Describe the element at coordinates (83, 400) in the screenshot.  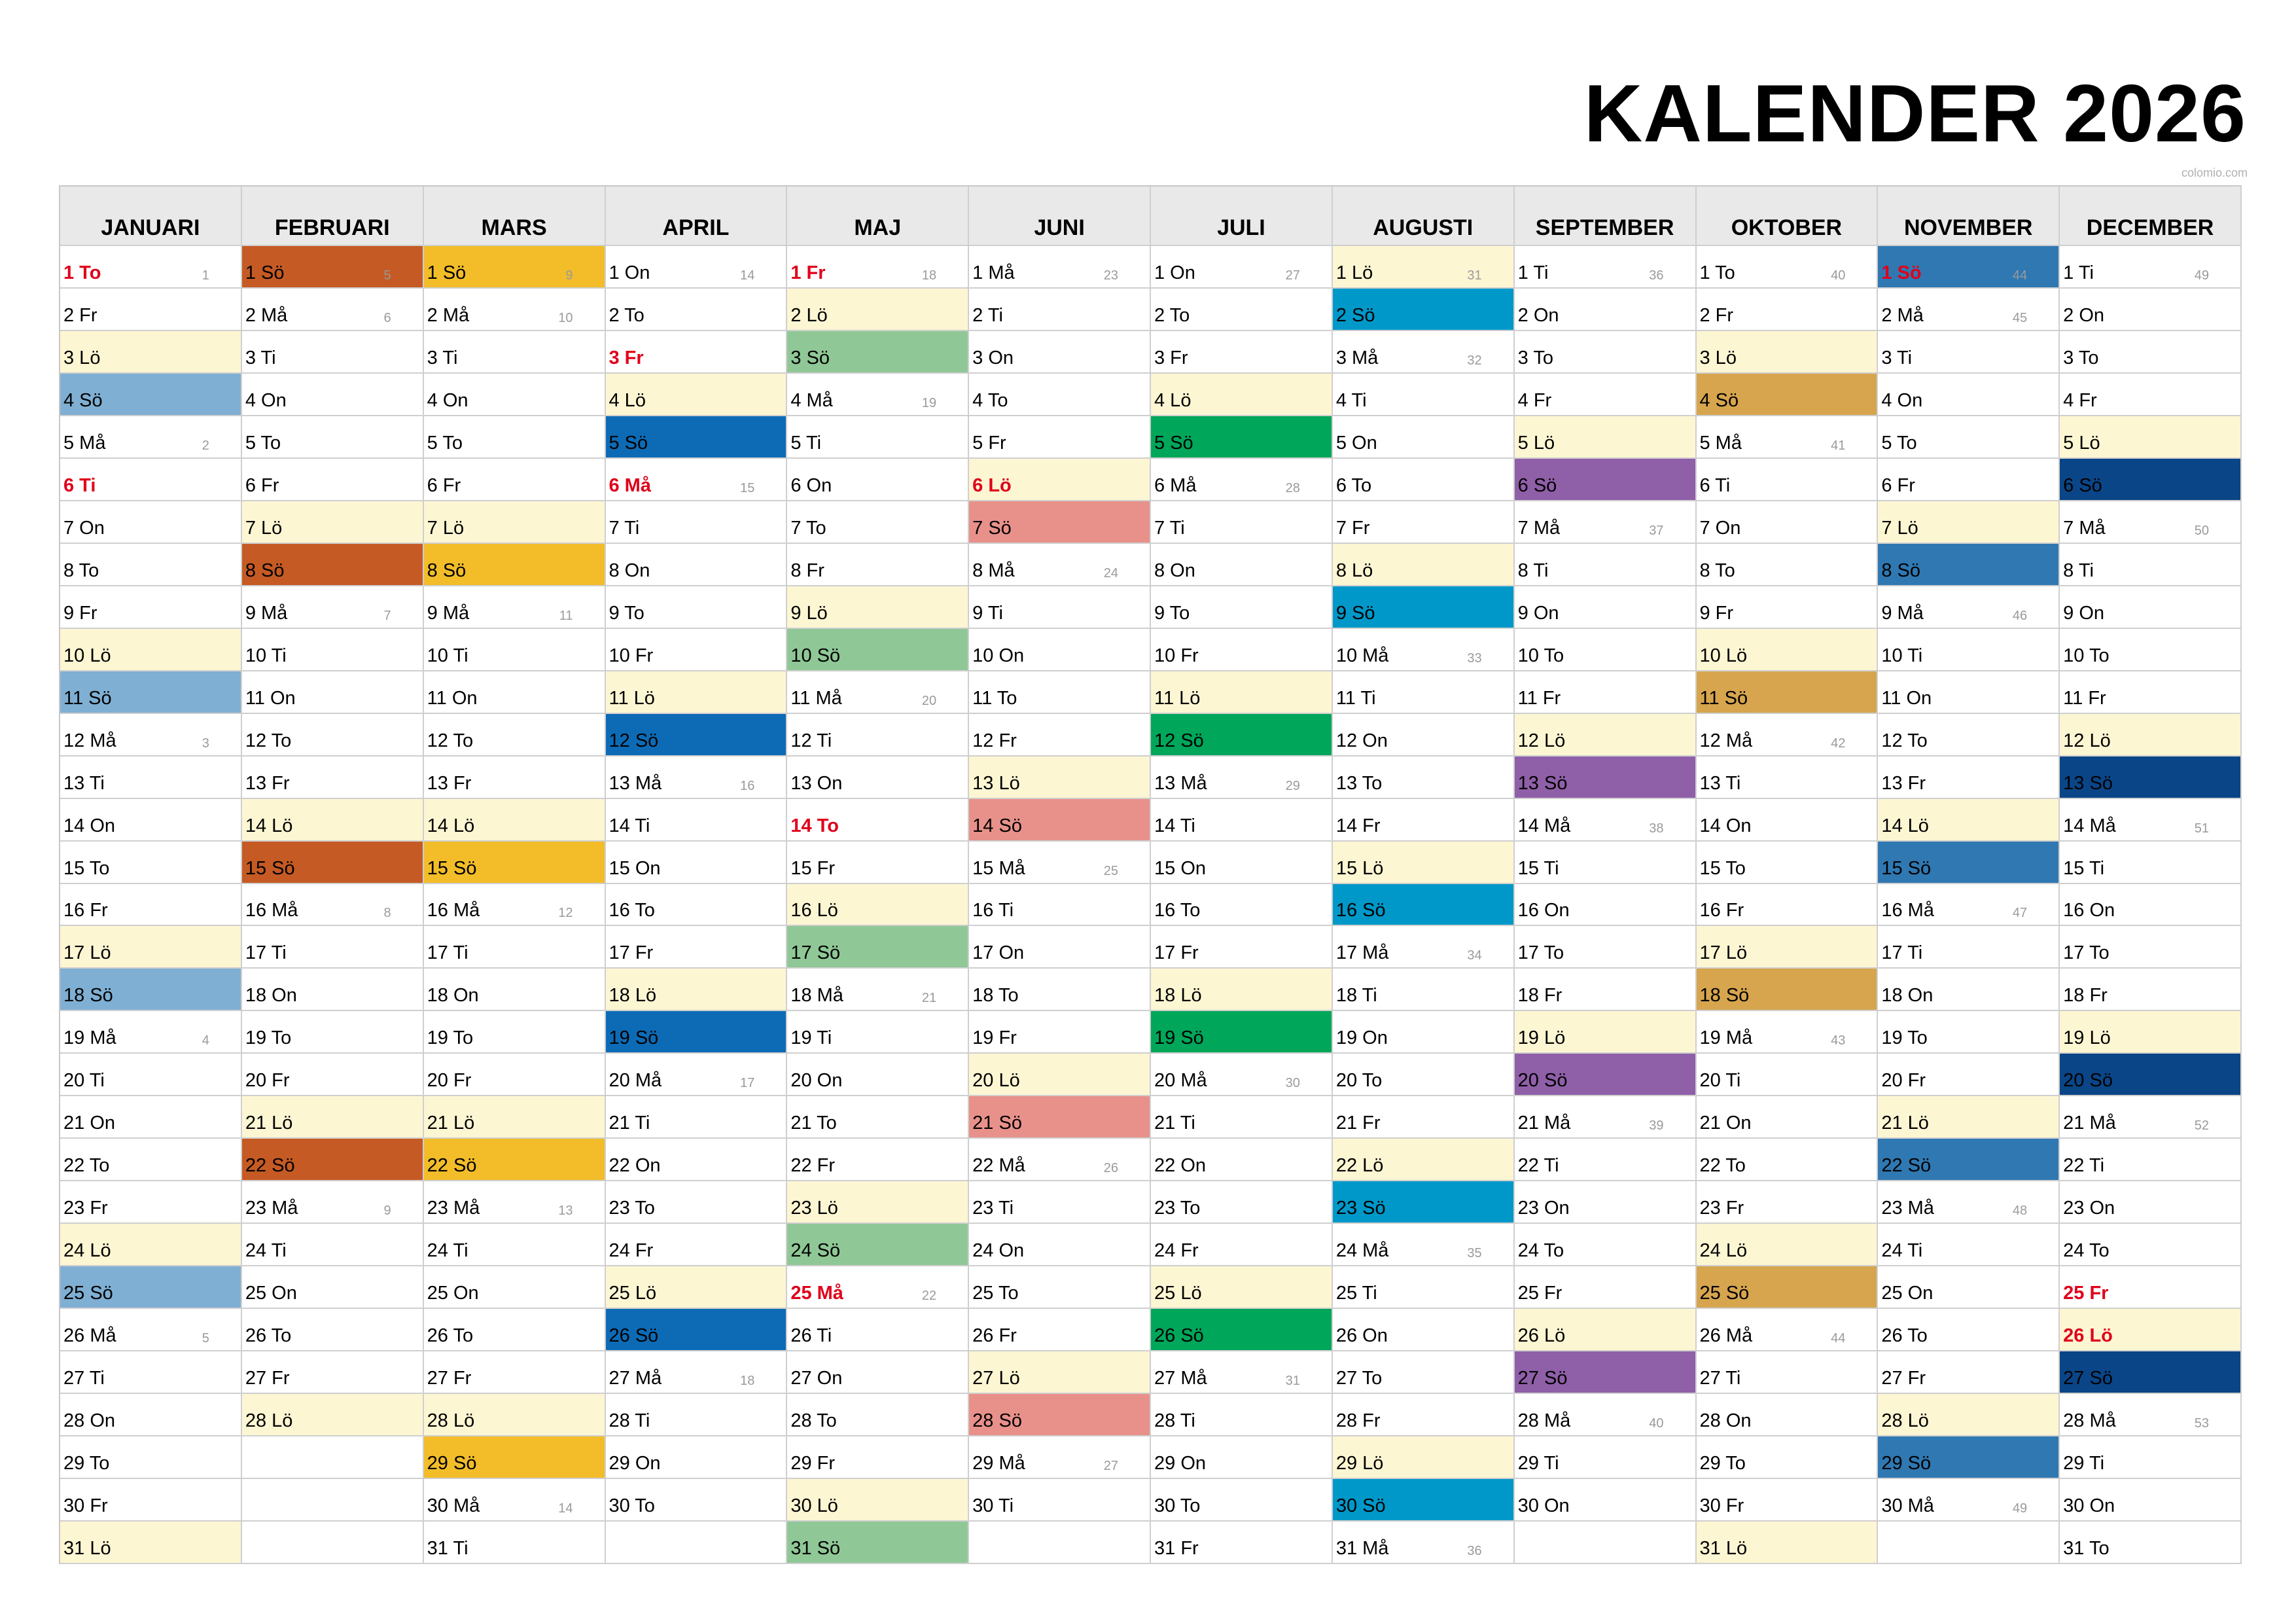
I see `day-label: 4 Sö` at that location.